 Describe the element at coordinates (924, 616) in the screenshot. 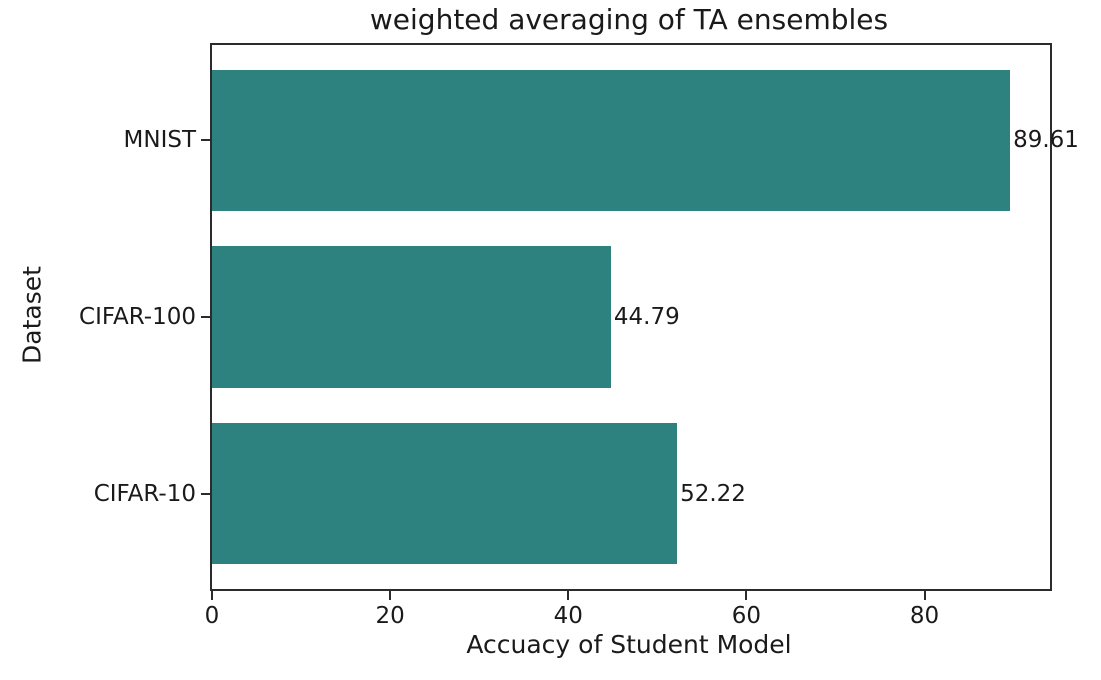

I see `x-tick-label: 80` at that location.